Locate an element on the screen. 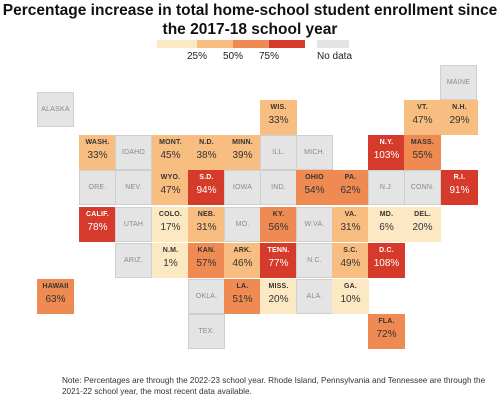 This screenshot has height=400, width=500. state-tile-mo: MO. is located at coordinates (242, 224).